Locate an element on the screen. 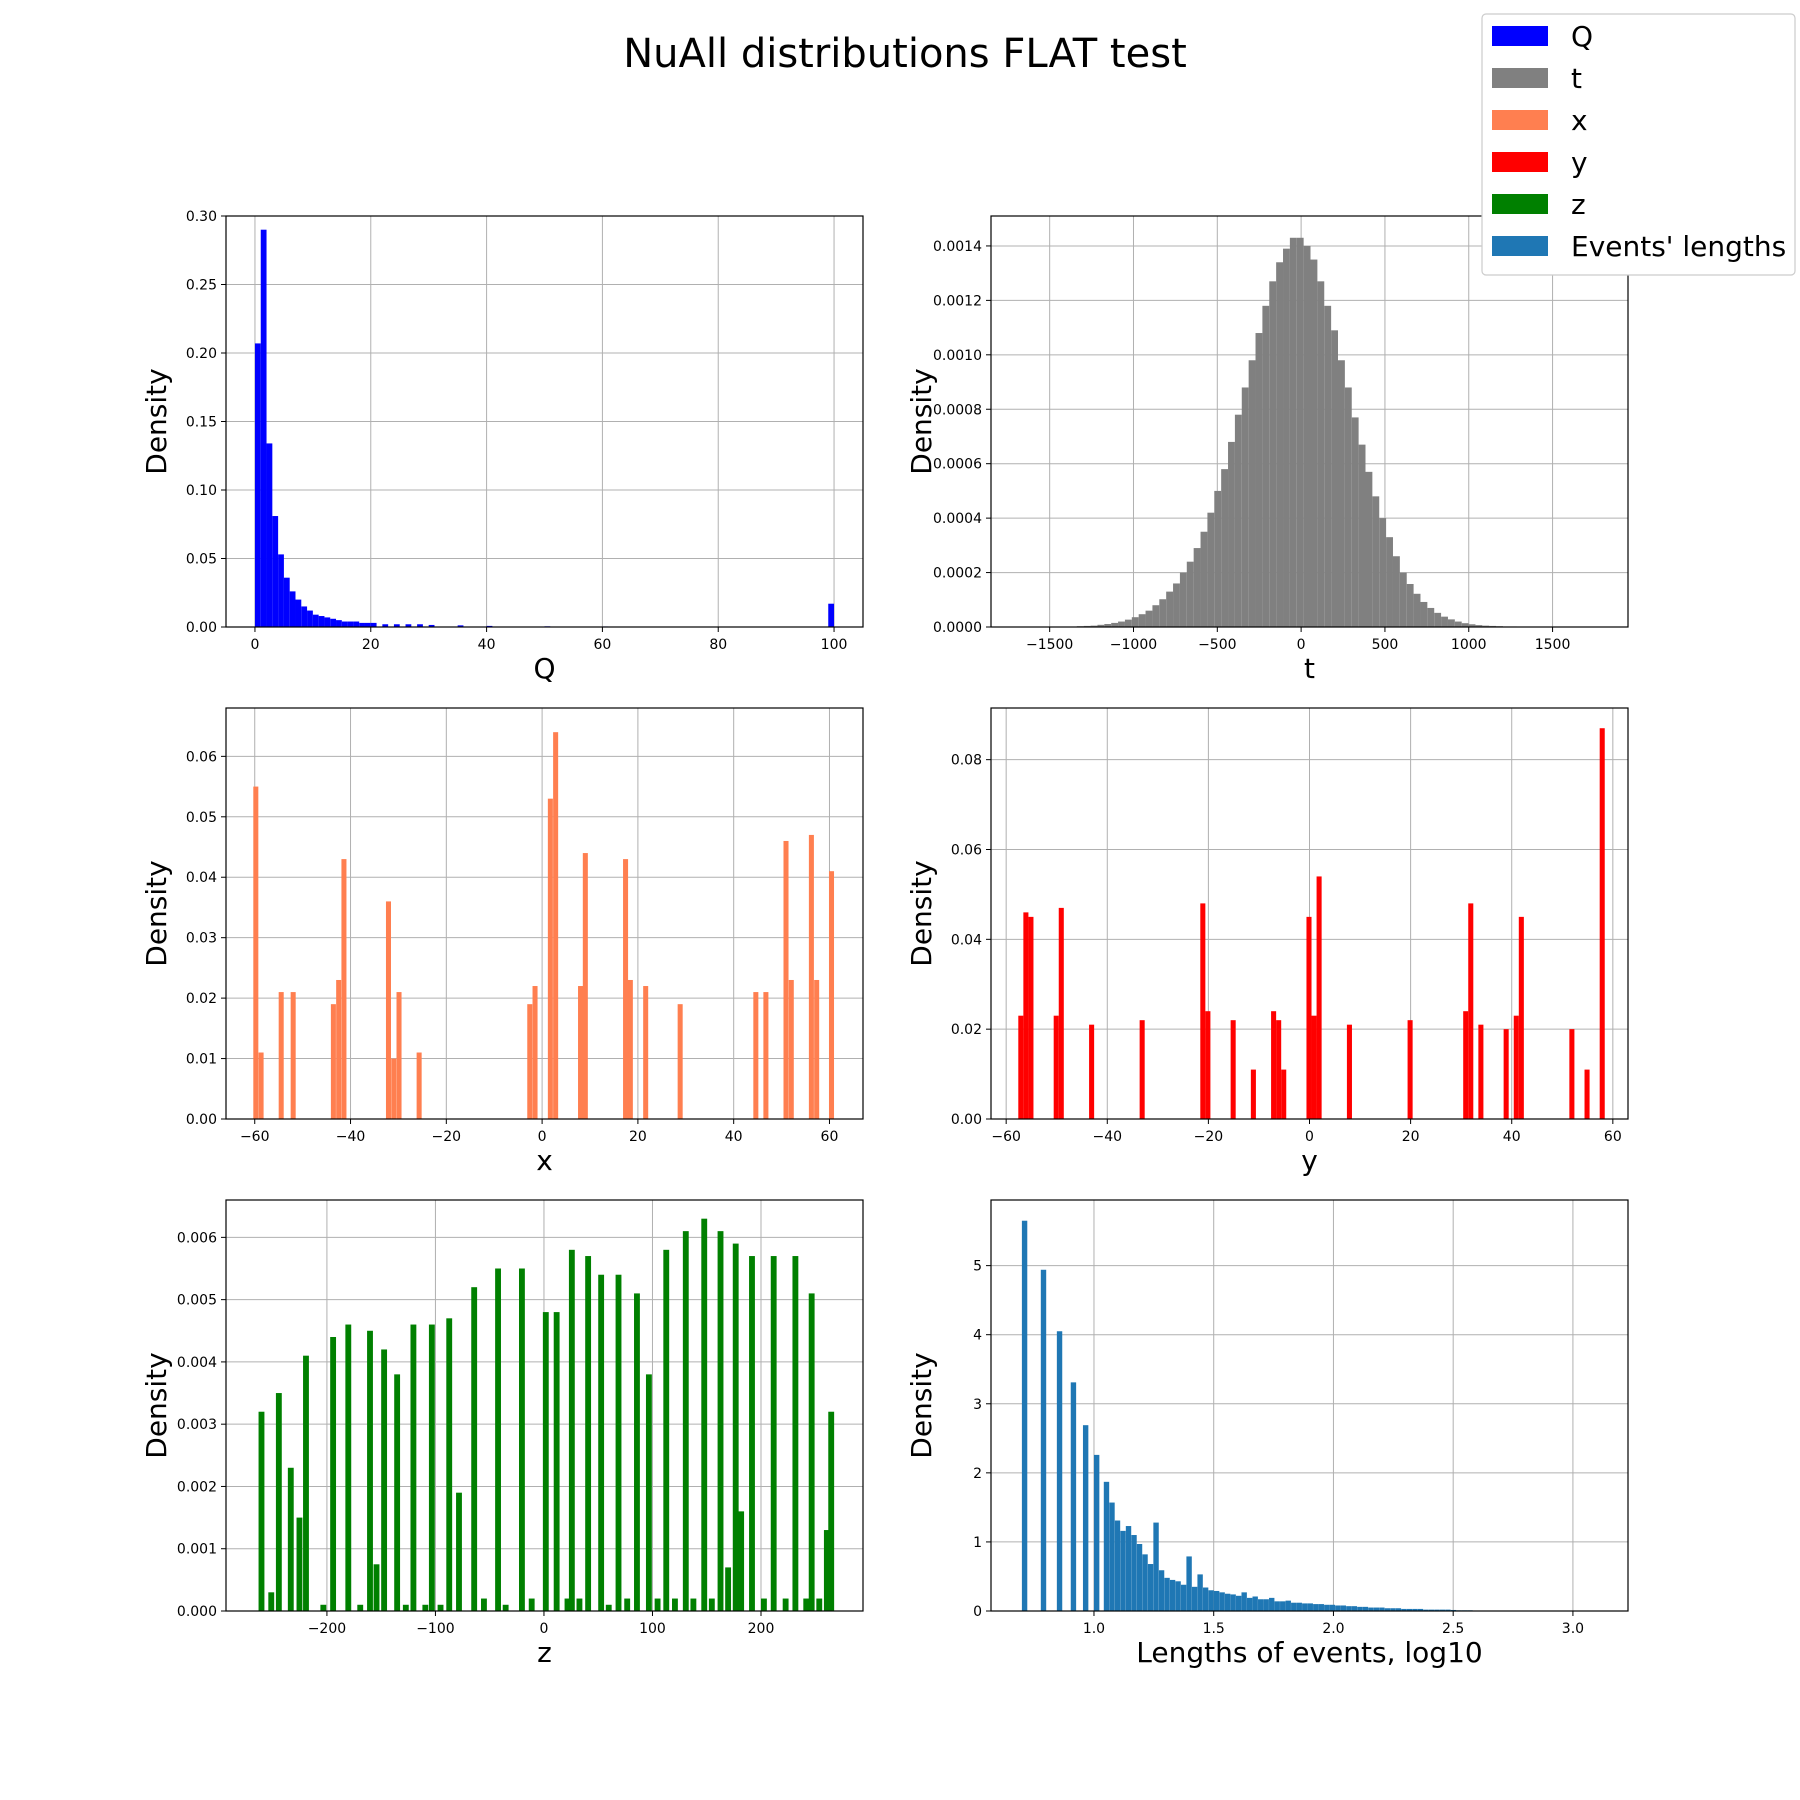 The width and height of the screenshot is (1800, 1800). x-tick-label: 0 is located at coordinates (1301, 645).